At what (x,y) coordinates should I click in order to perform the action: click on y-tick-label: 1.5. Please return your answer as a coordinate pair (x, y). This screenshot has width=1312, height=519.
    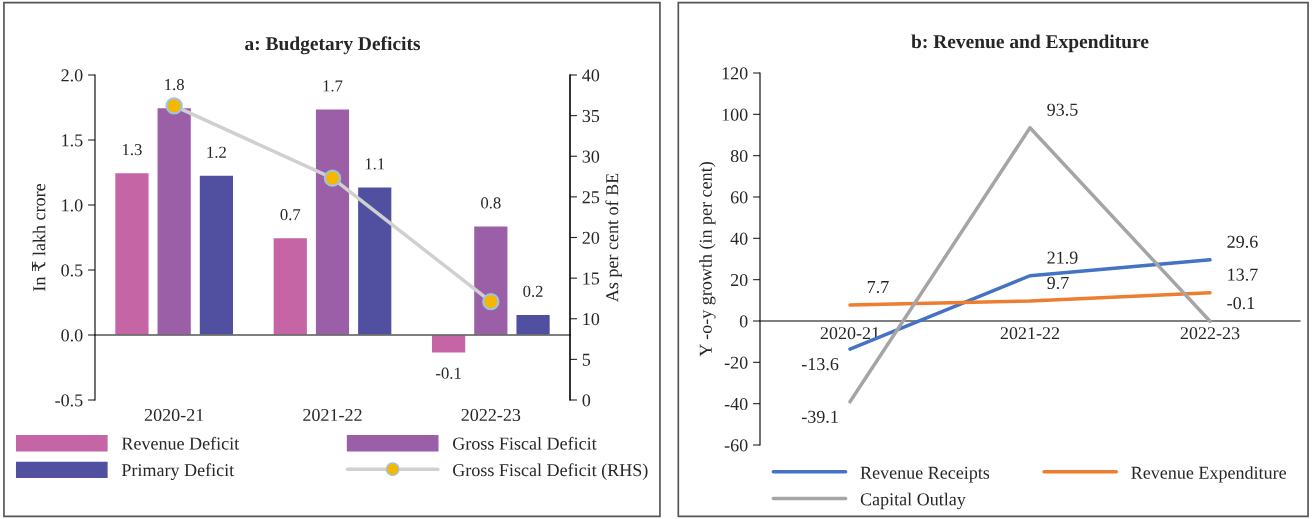
    Looking at the image, I should click on (72, 140).